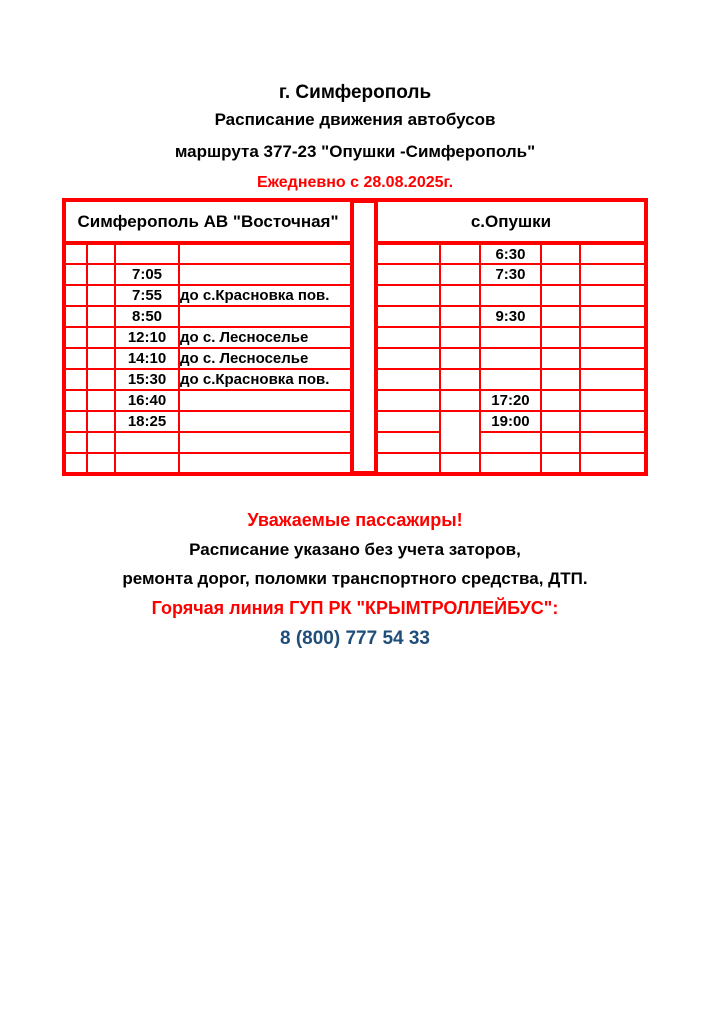  I want to click on schedule-row: 7:55 до с.Красновка пов., so click(208, 295).